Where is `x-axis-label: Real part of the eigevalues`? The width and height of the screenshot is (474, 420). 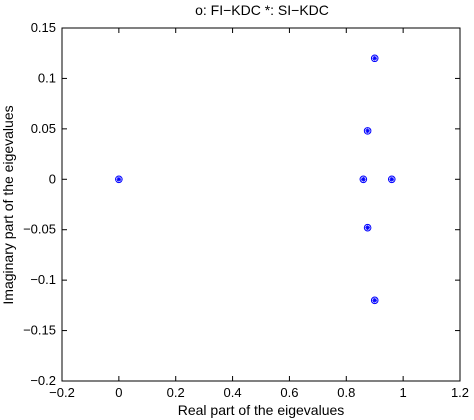 x-axis-label: Real part of the eigevalues is located at coordinates (261, 410).